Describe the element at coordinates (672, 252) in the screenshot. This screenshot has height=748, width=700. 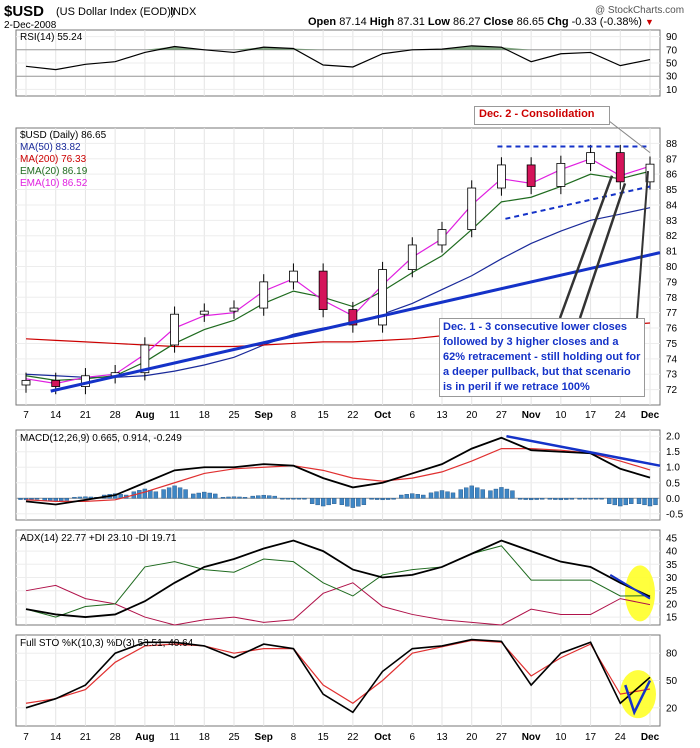
I see `price-tick-label: 81` at that location.